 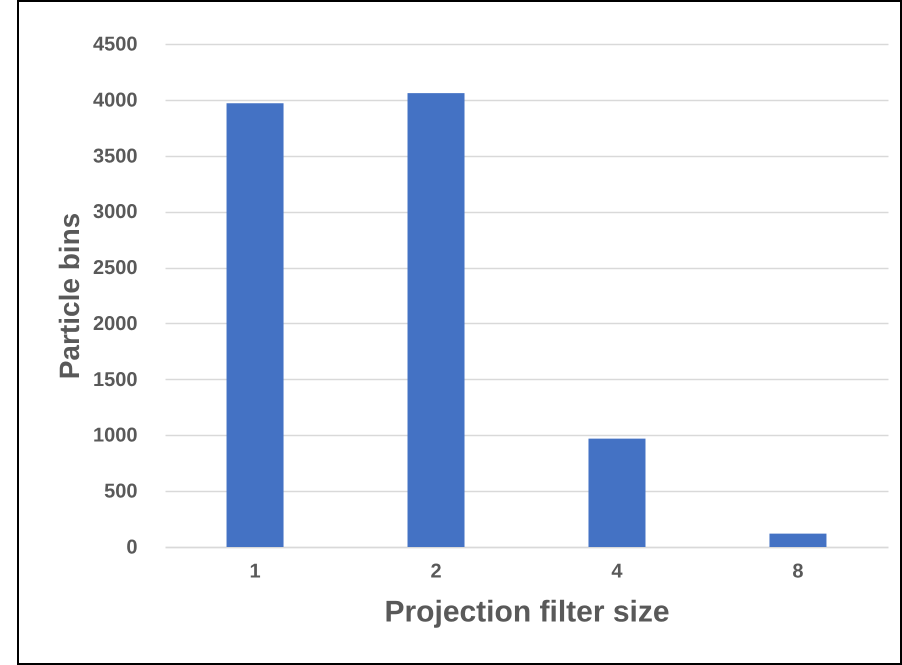 I want to click on x-axis-title: Projection filter size, so click(x=527, y=612).